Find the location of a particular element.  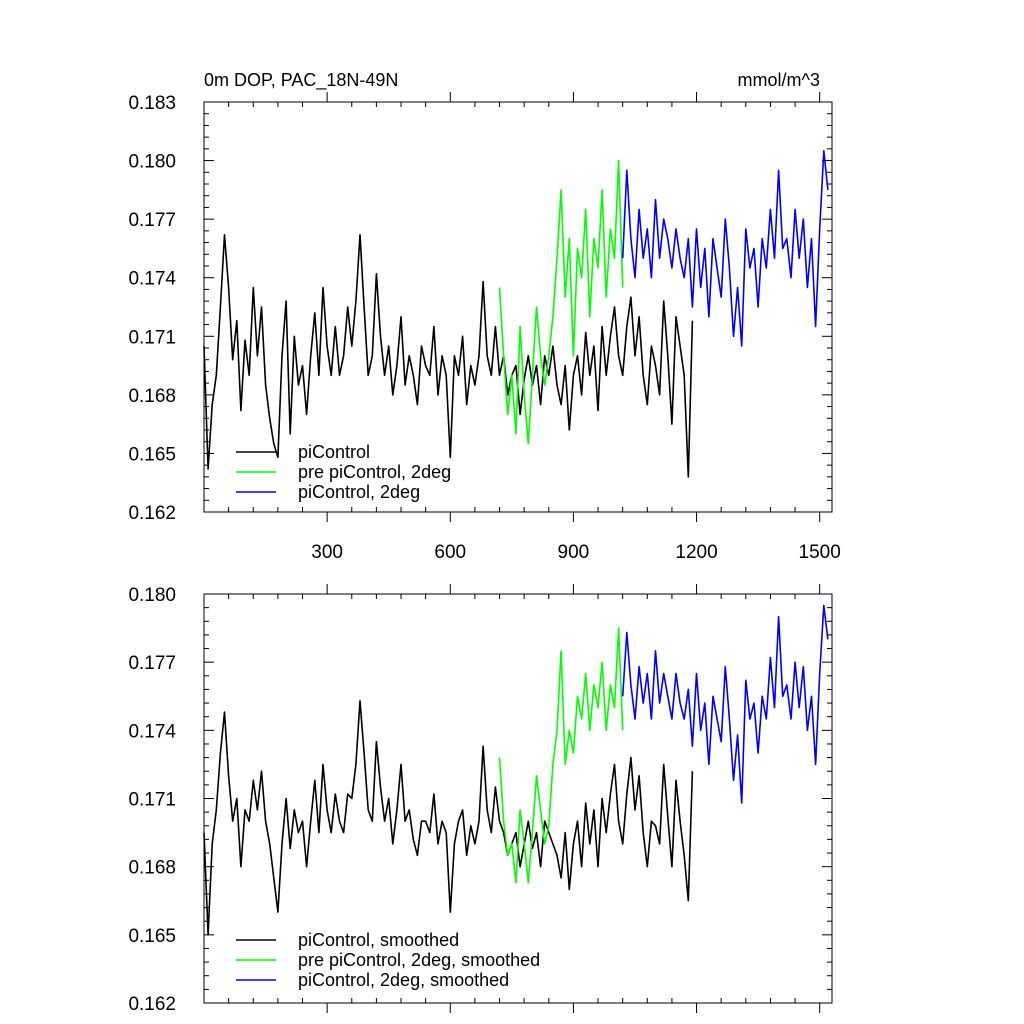

legend-label: piControl, smoothed is located at coordinates (378, 940).